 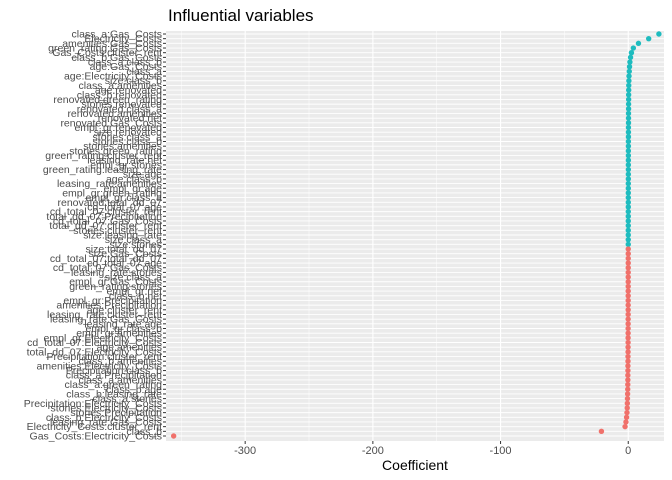 I want to click on y-tick-label: renovated:net, so click(x=130, y=119).